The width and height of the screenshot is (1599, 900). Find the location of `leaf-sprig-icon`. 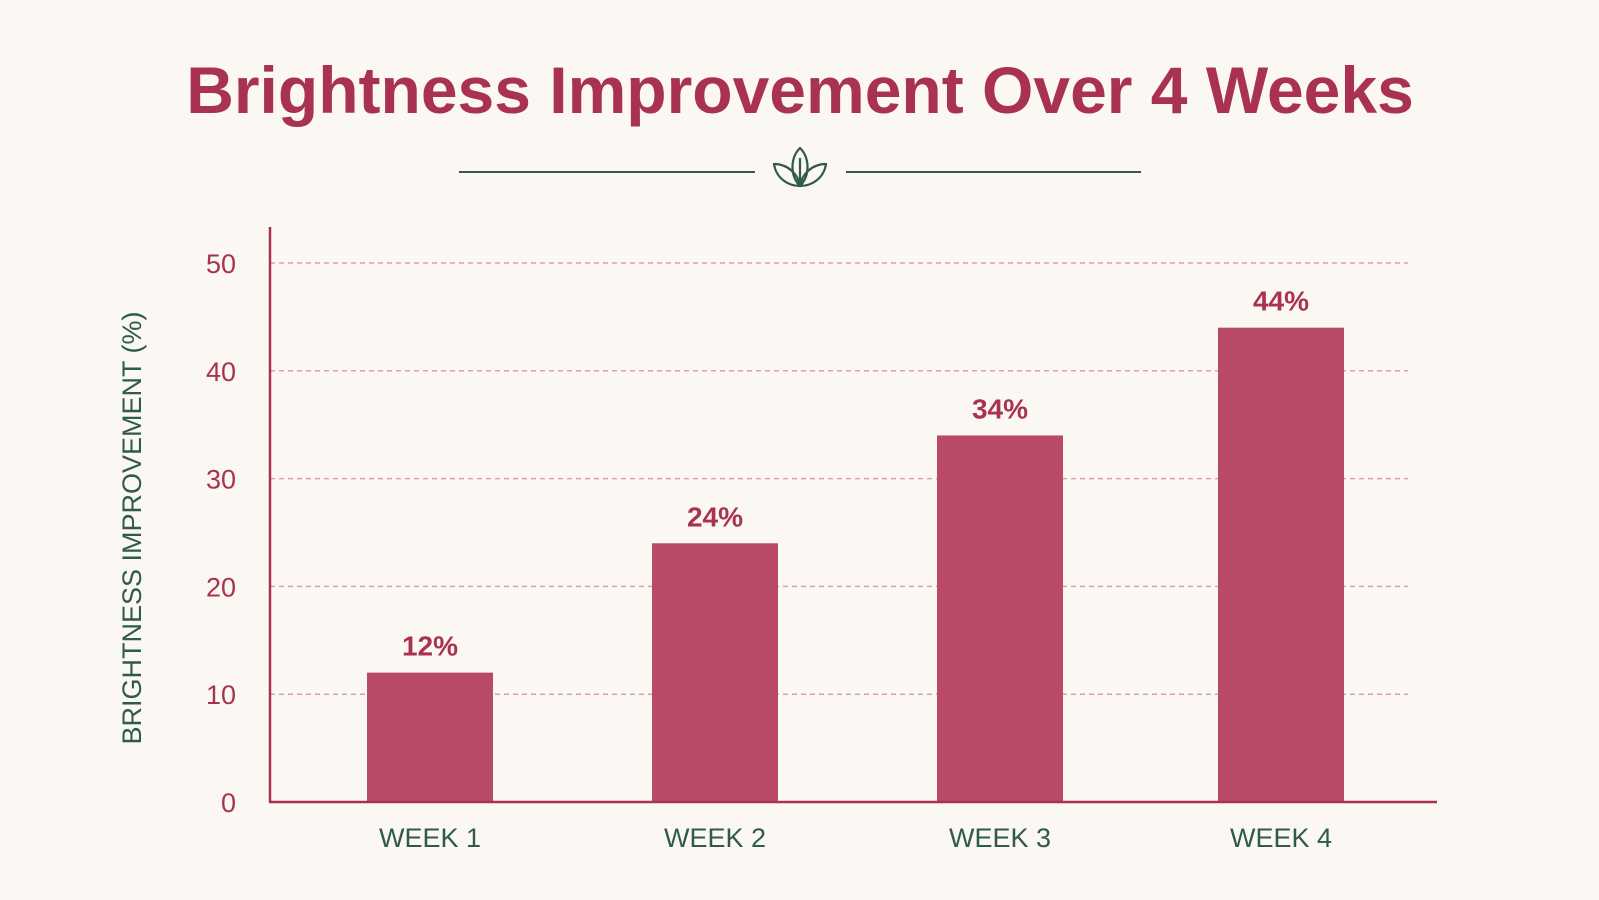

leaf-sprig-icon is located at coordinates (800, 167).